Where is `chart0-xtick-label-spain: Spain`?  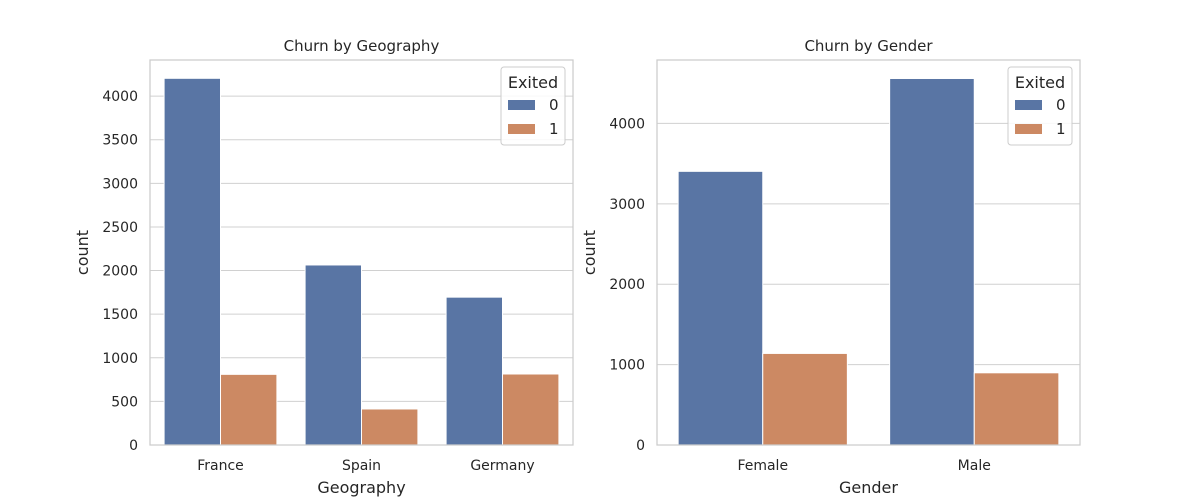
chart0-xtick-label-spain: Spain is located at coordinates (361, 466).